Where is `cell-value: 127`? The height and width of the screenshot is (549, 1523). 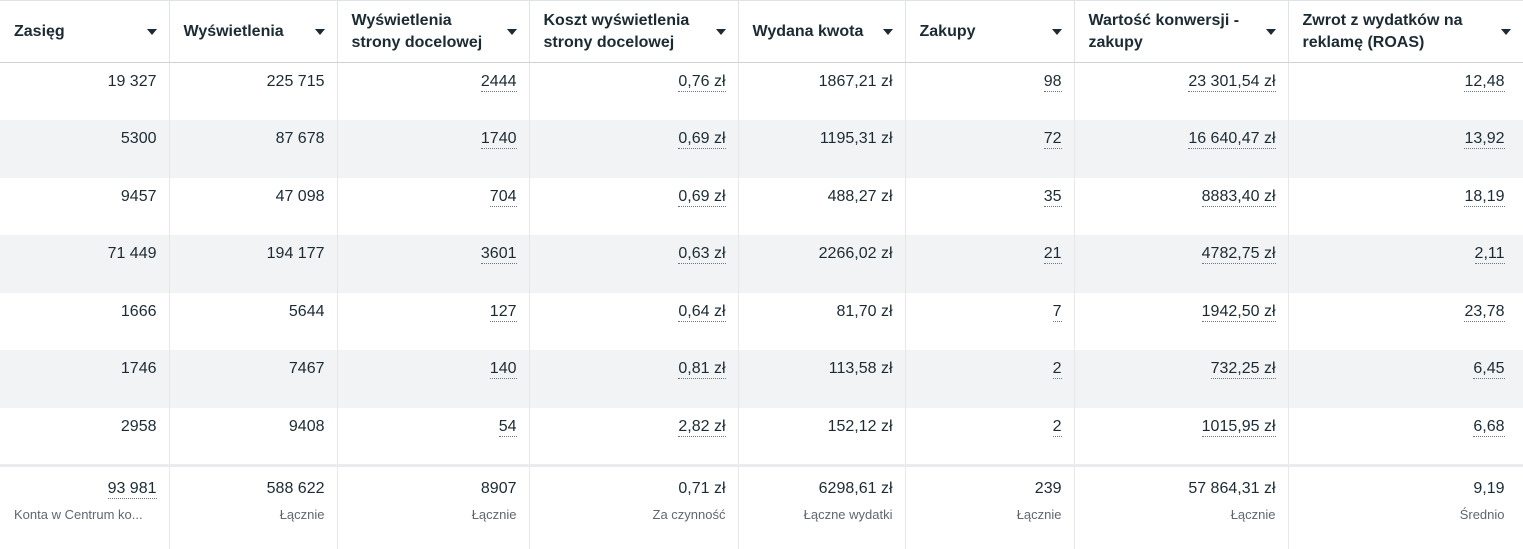
cell-value: 127 is located at coordinates (503, 312).